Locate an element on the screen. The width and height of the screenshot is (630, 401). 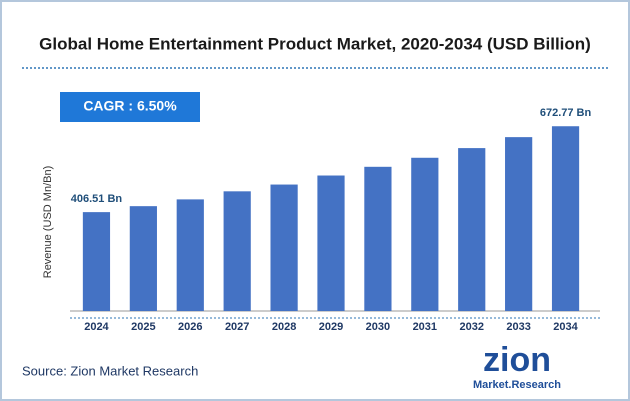
x-tick-label: 2031 is located at coordinates (425, 327).